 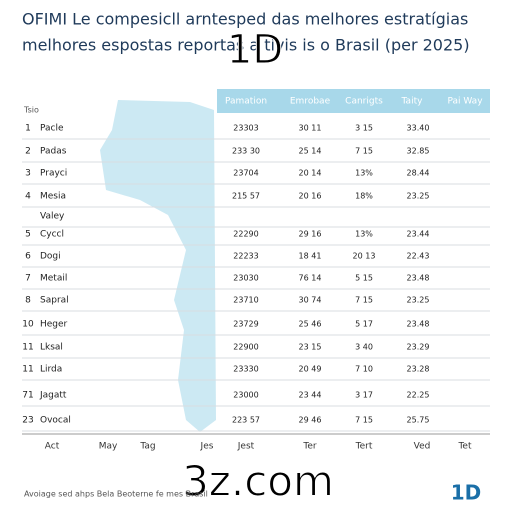 I want to click on column-header: Pai Way, so click(x=465, y=102).